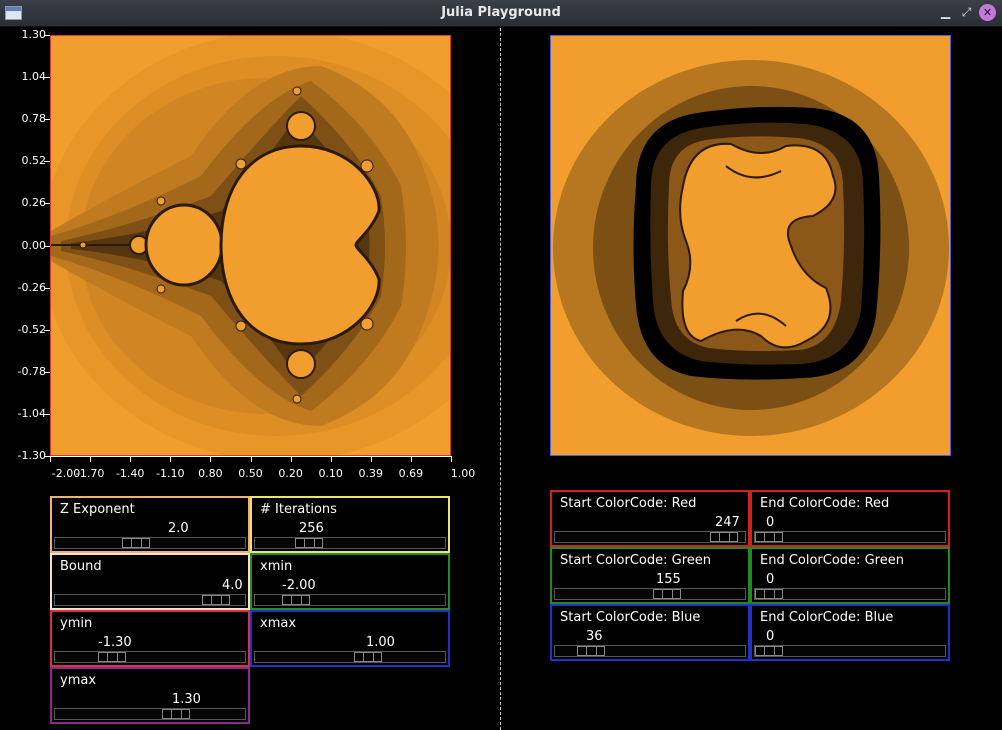 The image size is (1002, 730). What do you see at coordinates (250, 473) in the screenshot?
I see `x-tick-label: 0.50` at bounding box center [250, 473].